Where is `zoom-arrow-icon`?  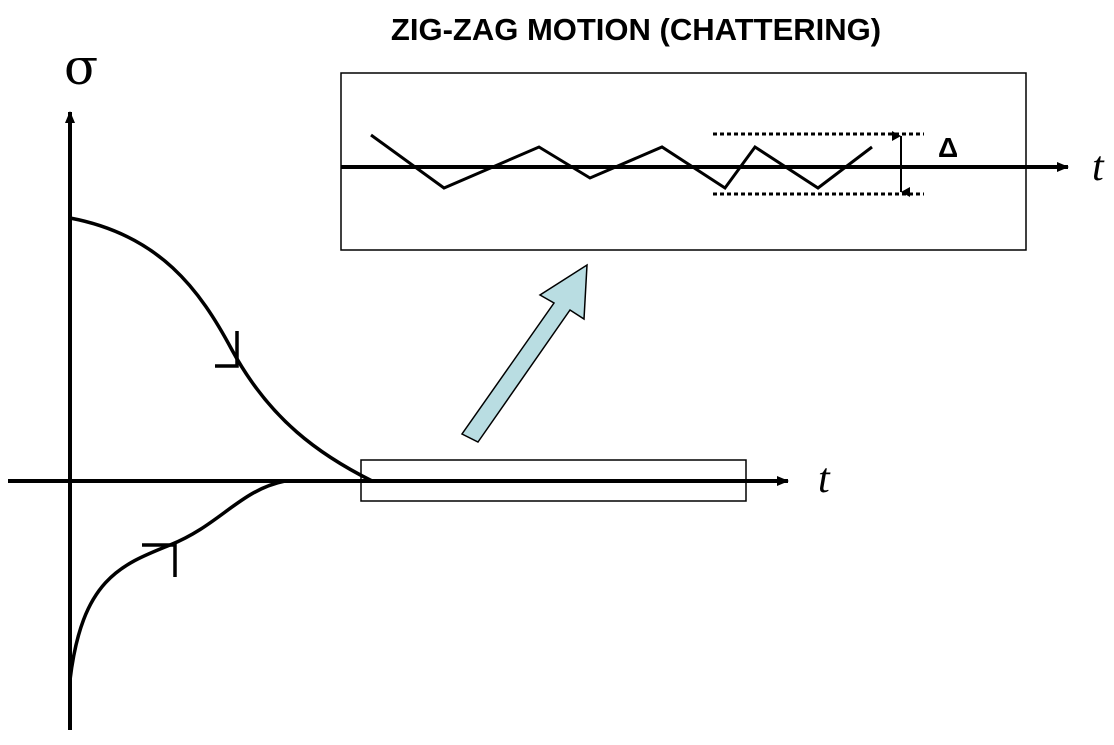
zoom-arrow-icon is located at coordinates (524, 353).